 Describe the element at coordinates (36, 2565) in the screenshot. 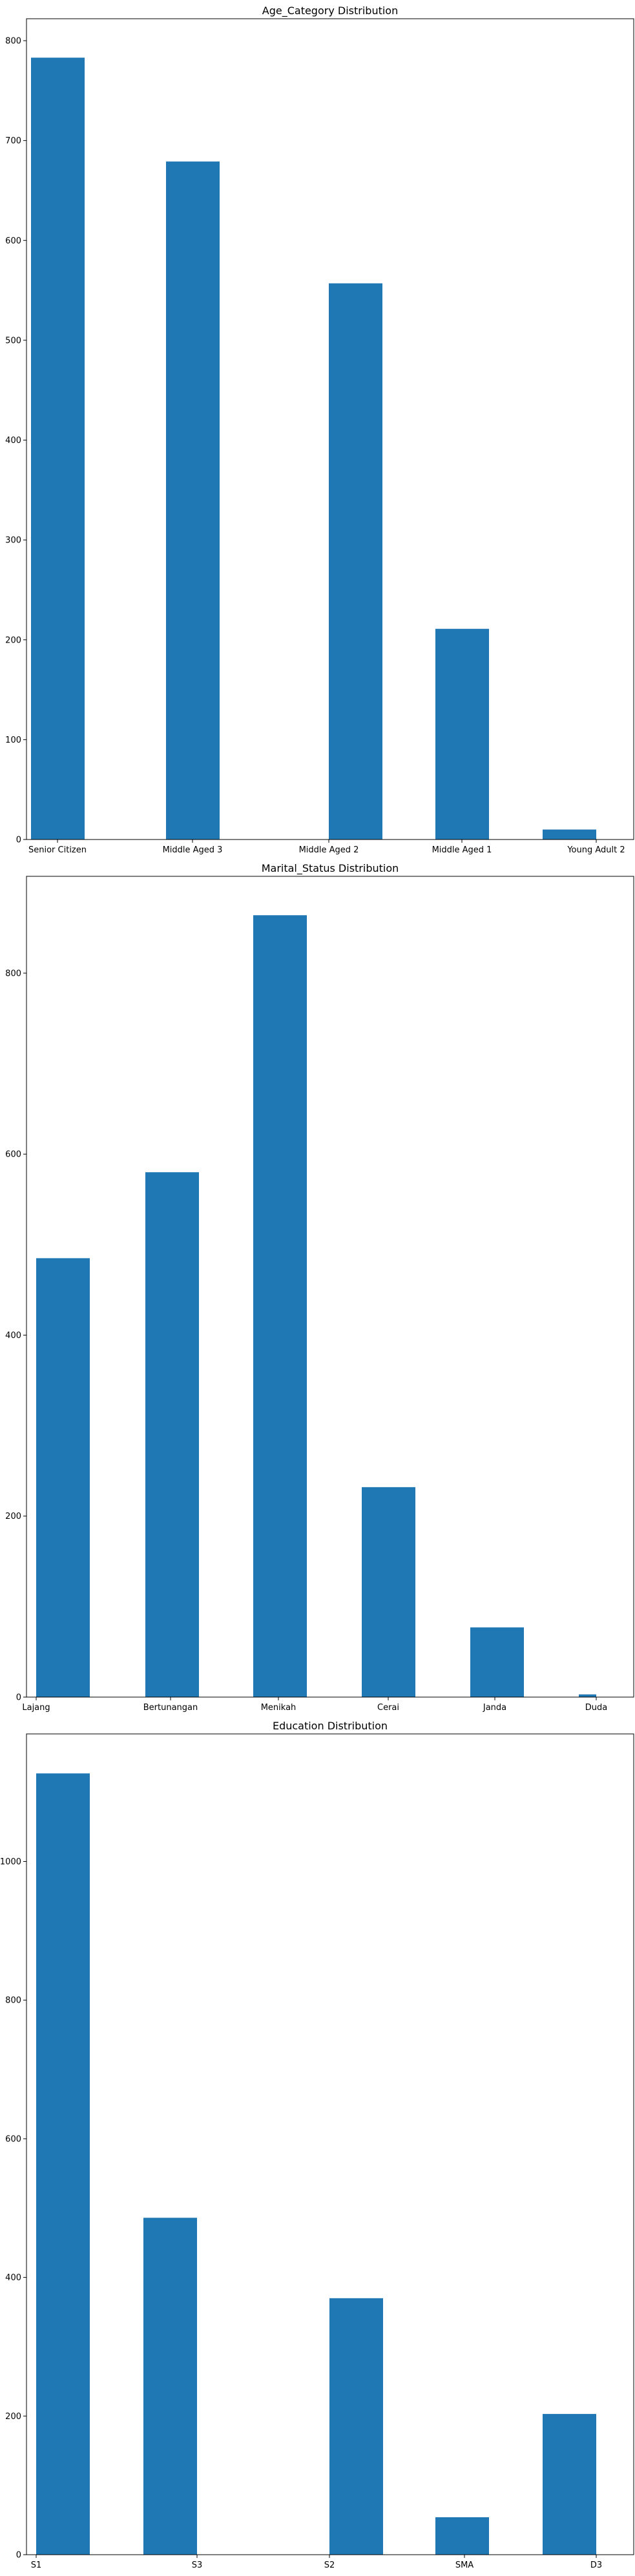

I see `x-tick-label: S1` at that location.